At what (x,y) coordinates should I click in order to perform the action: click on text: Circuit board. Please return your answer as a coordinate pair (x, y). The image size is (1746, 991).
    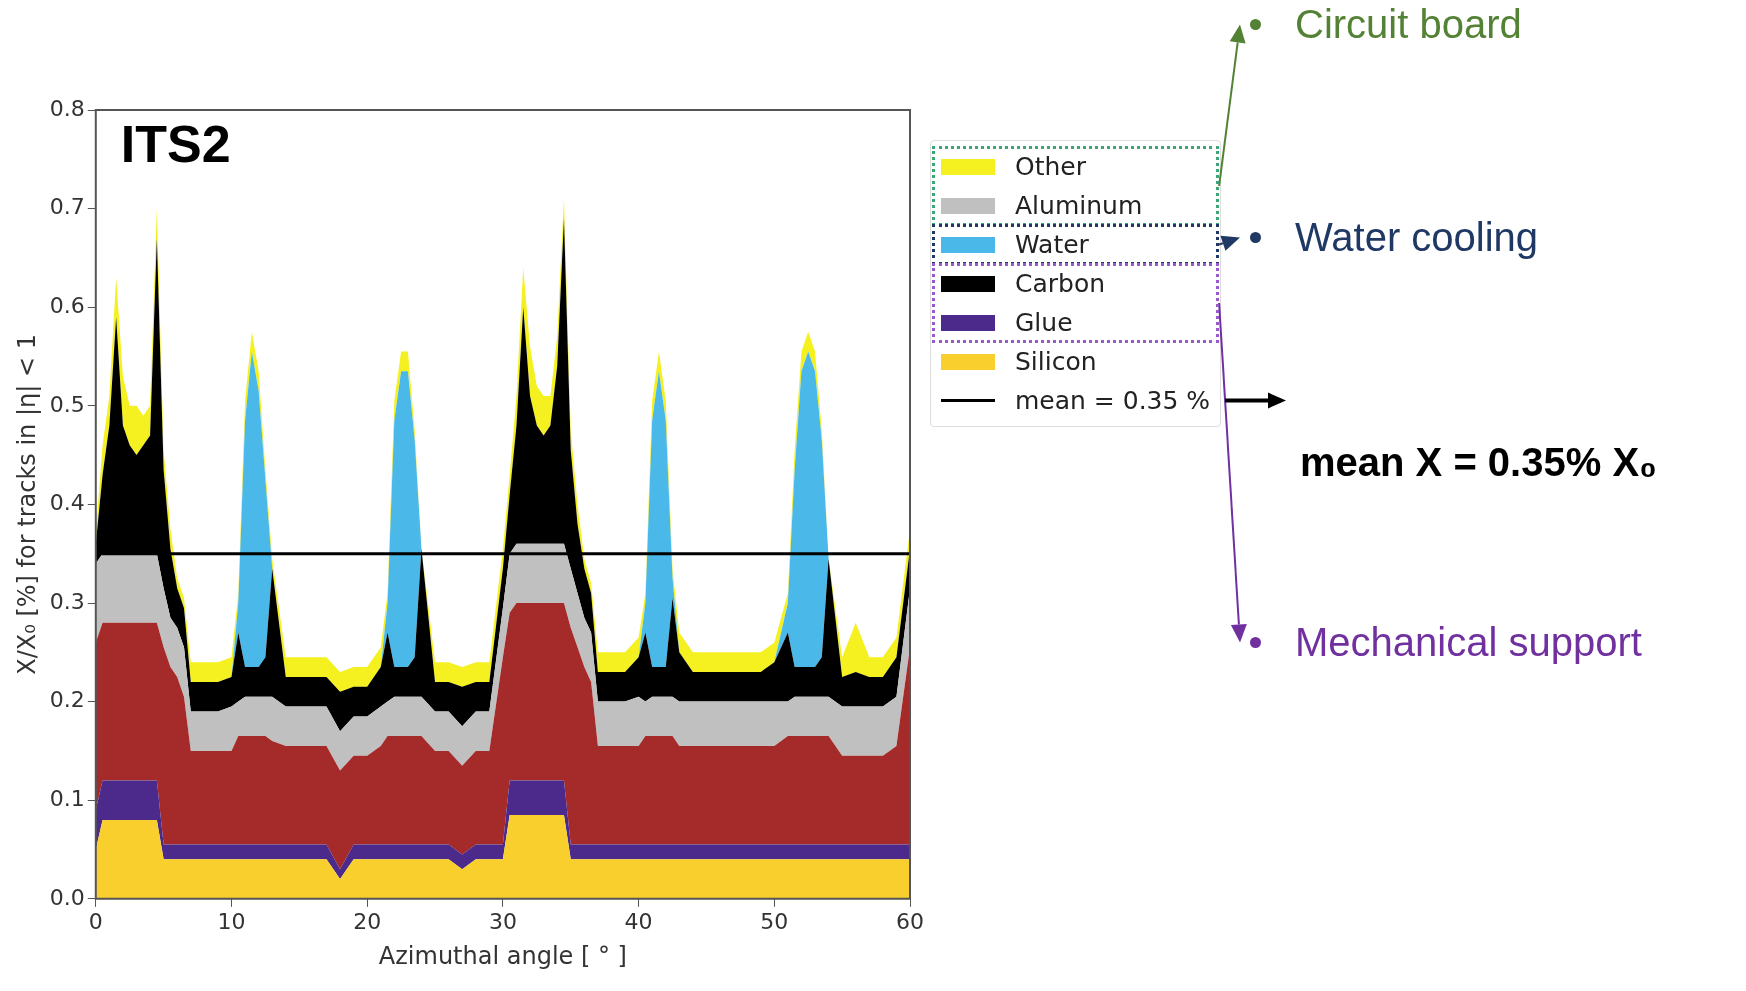
    Looking at the image, I should click on (1408, 24).